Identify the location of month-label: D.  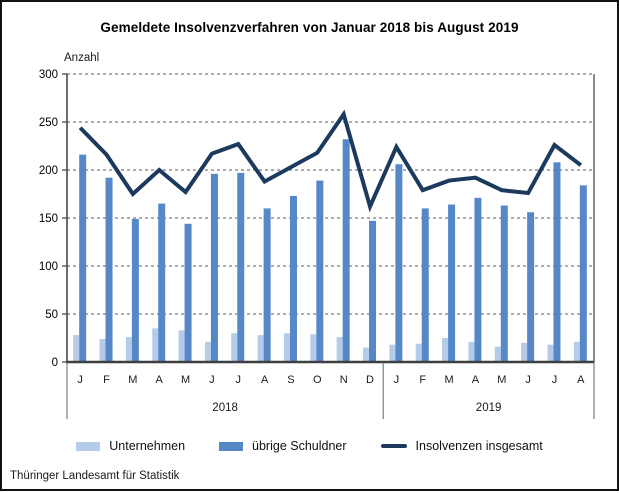
(370, 380).